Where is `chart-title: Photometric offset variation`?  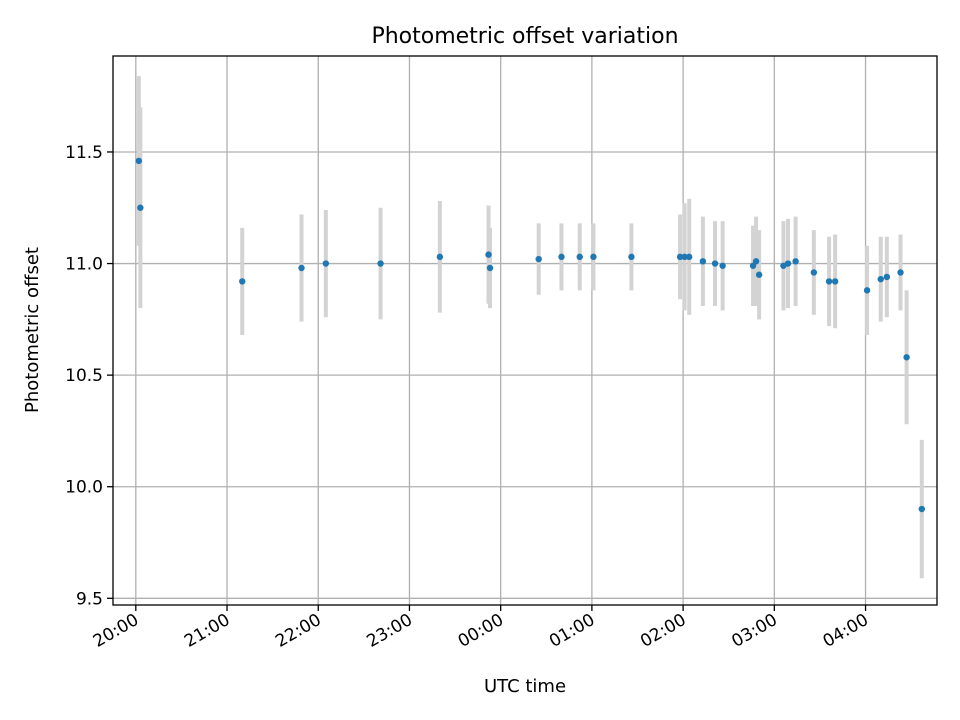
chart-title: Photometric offset variation is located at coordinates (524, 36).